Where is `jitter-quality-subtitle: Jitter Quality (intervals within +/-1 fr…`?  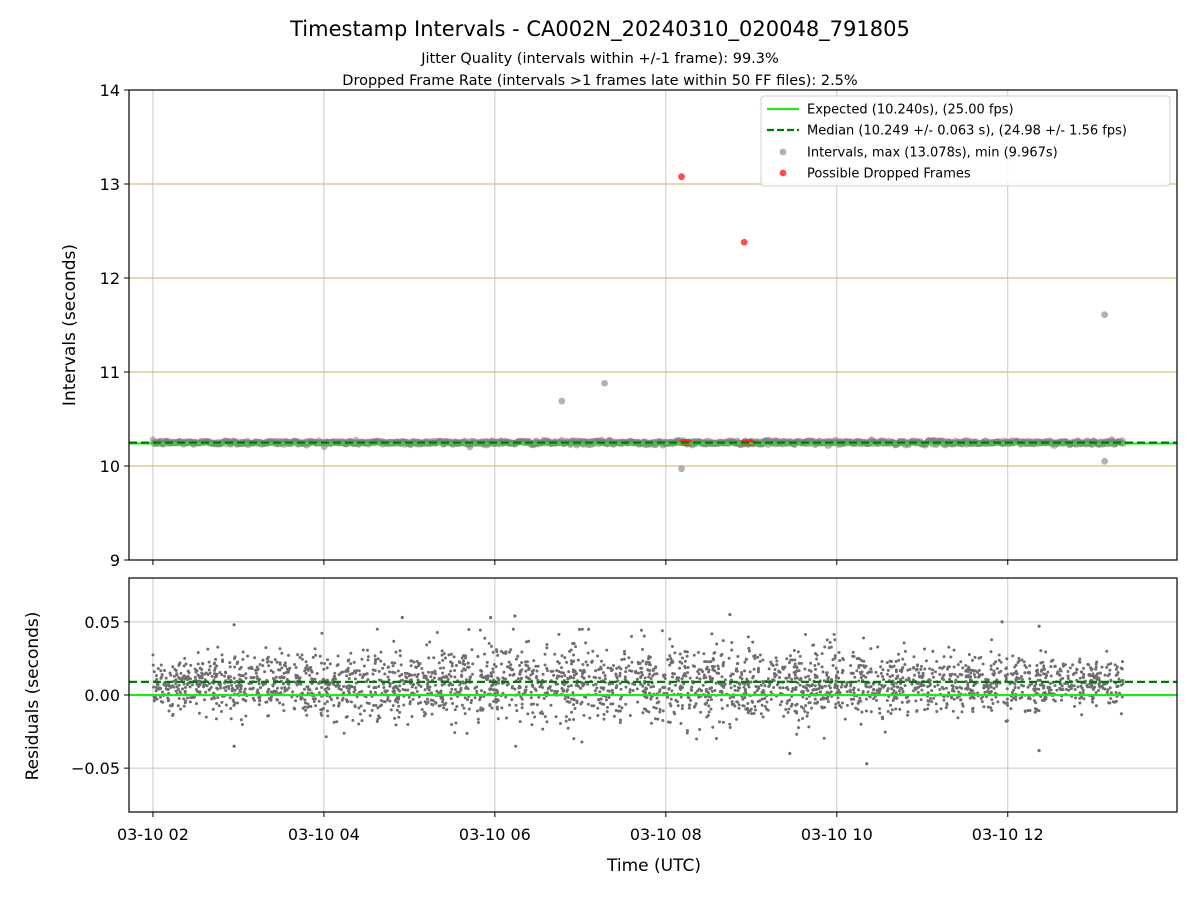 jitter-quality-subtitle: Jitter Quality (intervals within +/-1 fr… is located at coordinates (599, 59).